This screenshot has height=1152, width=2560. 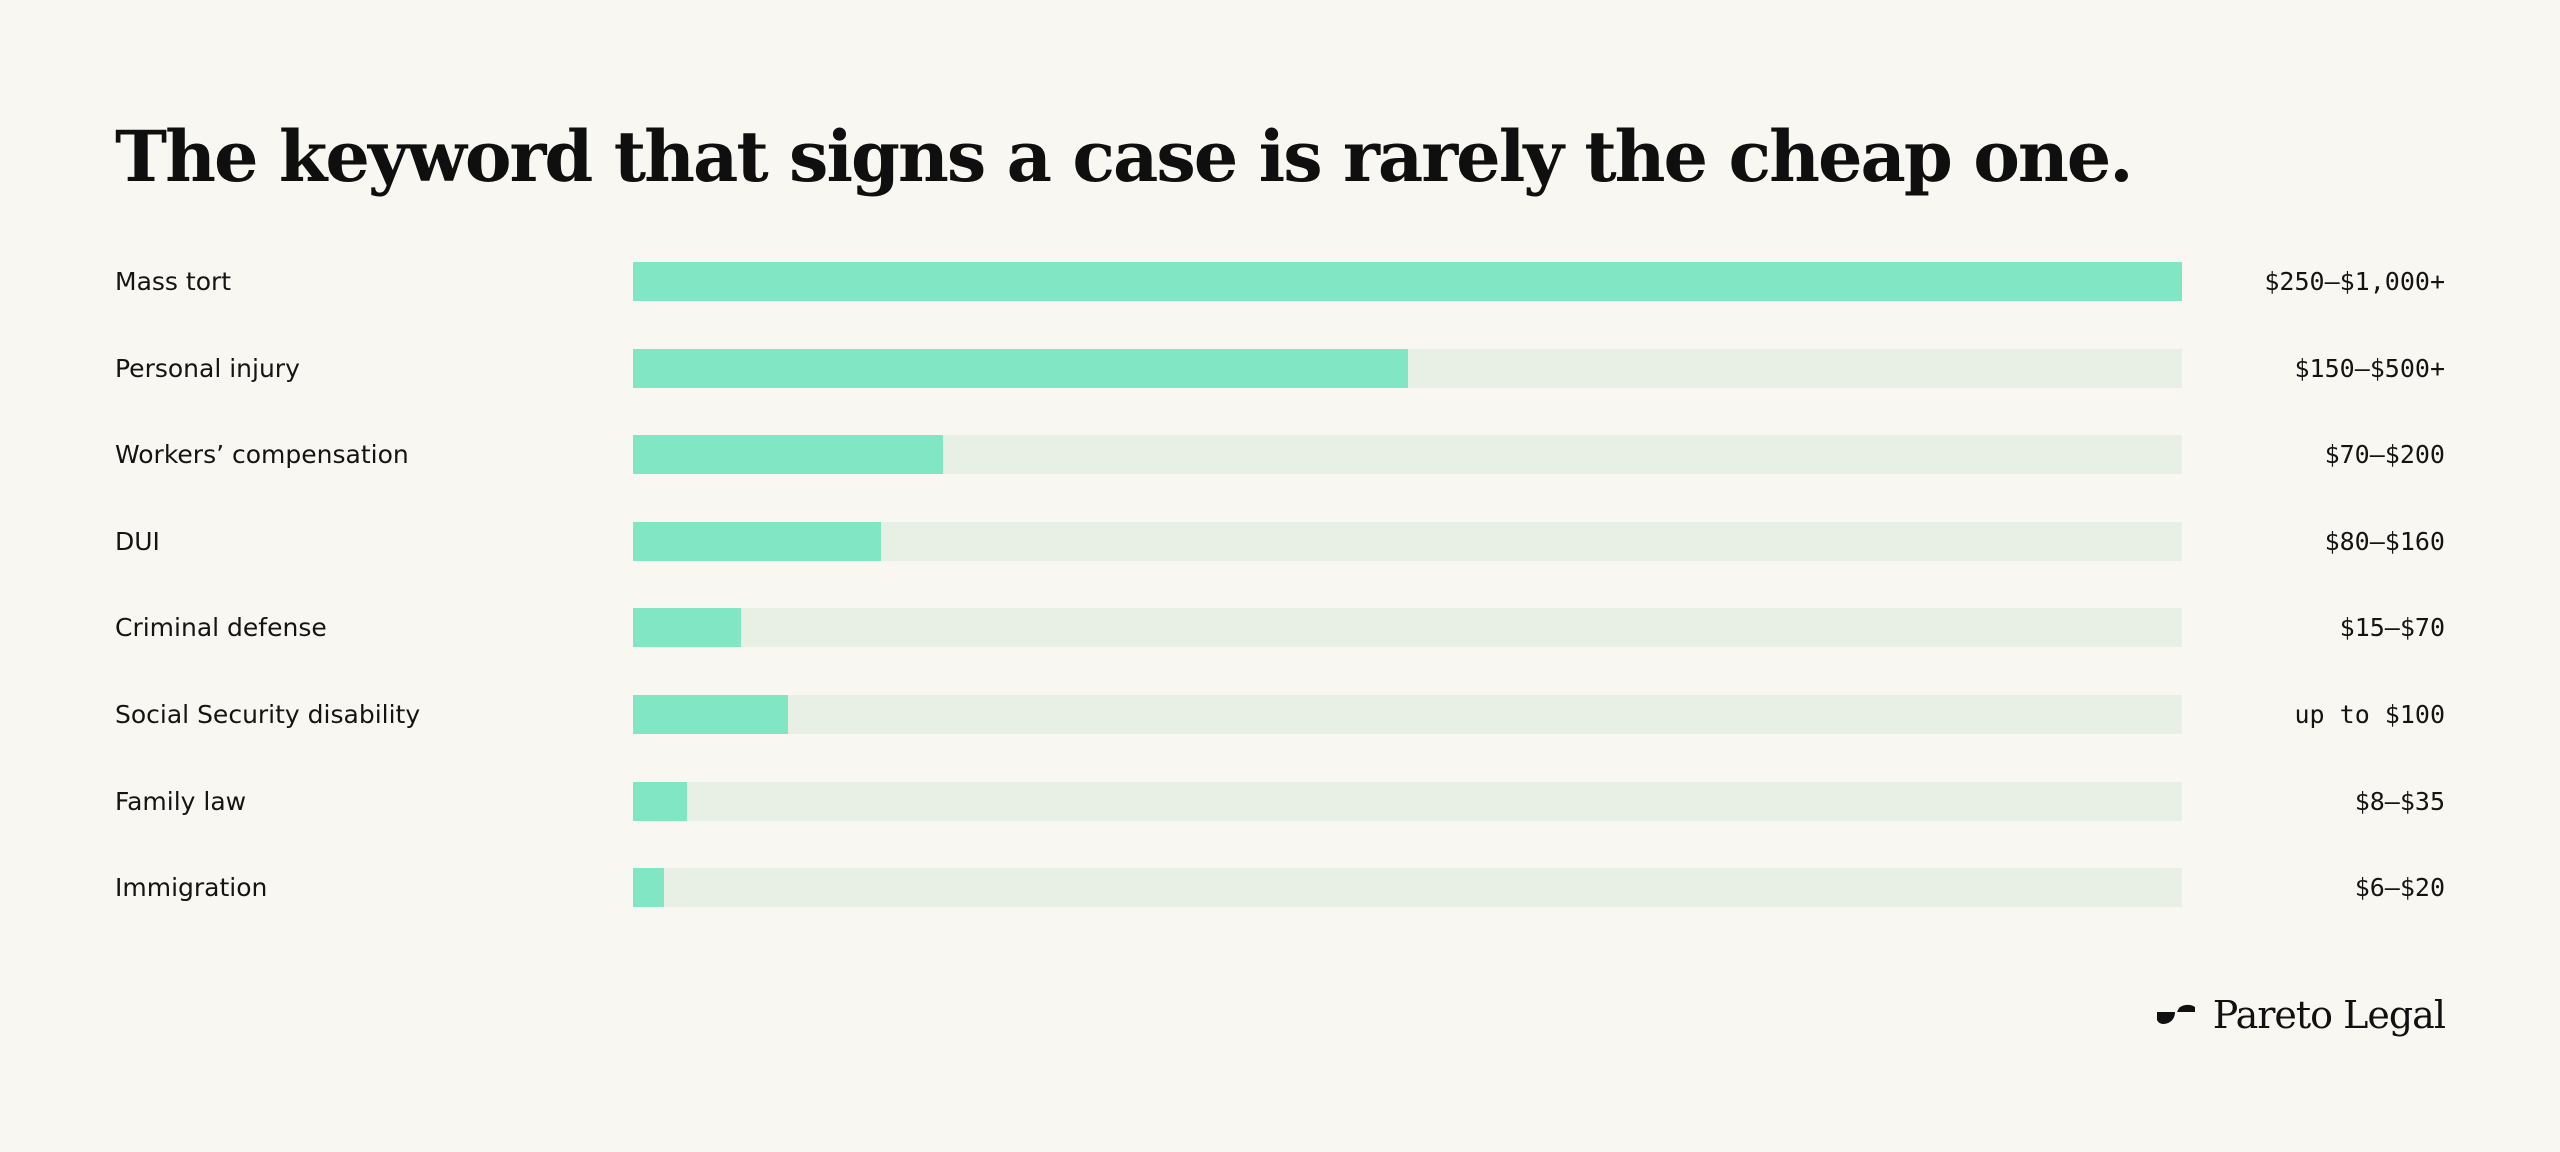 I want to click on brand-name: Pareto Legal, so click(x=2329, y=1015).